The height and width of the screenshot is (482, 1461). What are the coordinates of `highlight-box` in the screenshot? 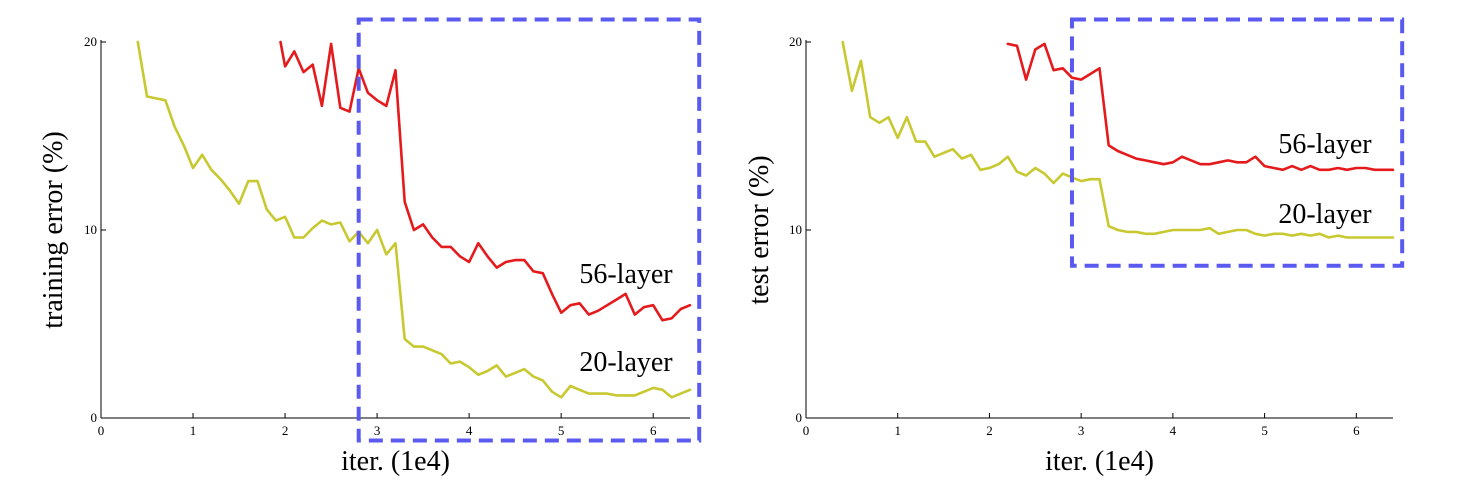 It's located at (1237, 142).